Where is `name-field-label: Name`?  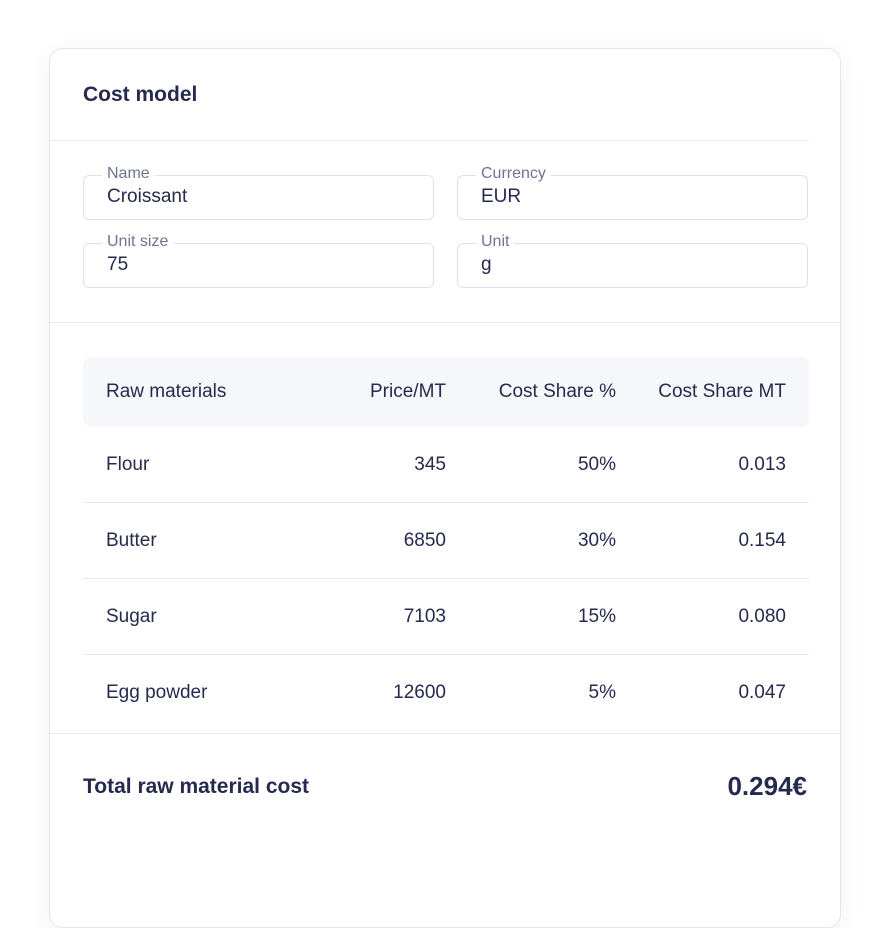 name-field-label: Name is located at coordinates (128, 174).